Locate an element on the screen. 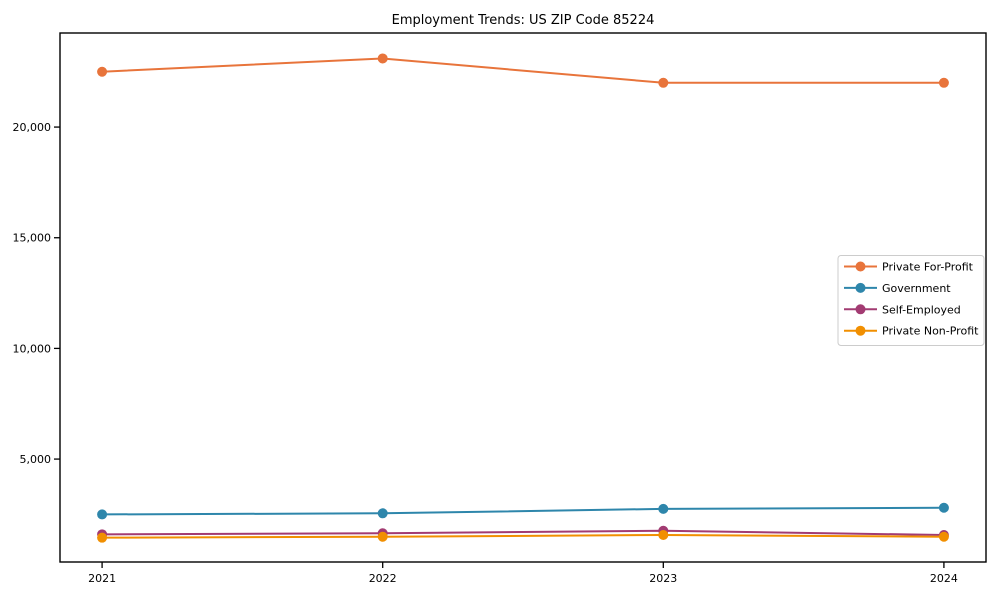 The image size is (1000, 600). legend-label: Government is located at coordinates (916, 288).